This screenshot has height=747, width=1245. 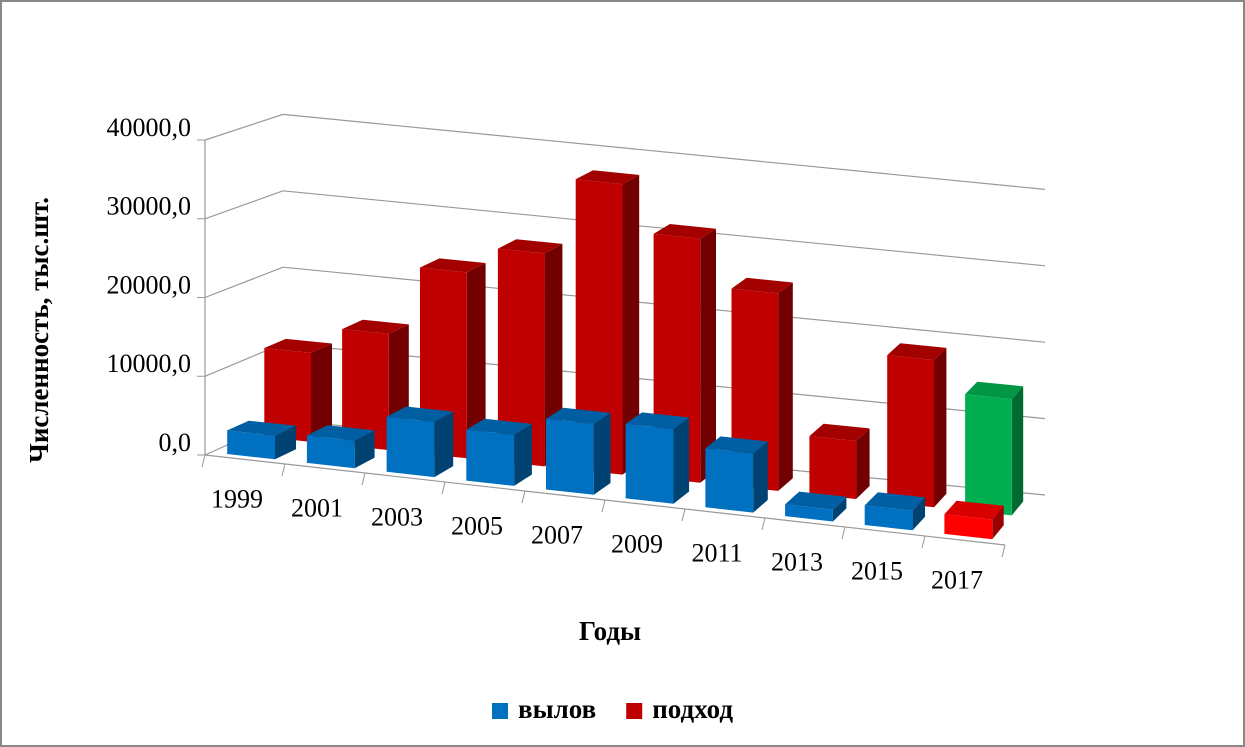 I want to click on y-tick-label: 20000,0, so click(x=149, y=284).